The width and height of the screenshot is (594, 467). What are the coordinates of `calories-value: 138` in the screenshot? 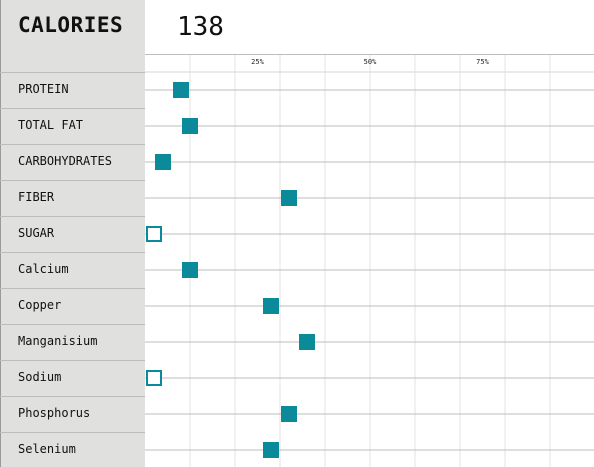 It's located at (200, 27).